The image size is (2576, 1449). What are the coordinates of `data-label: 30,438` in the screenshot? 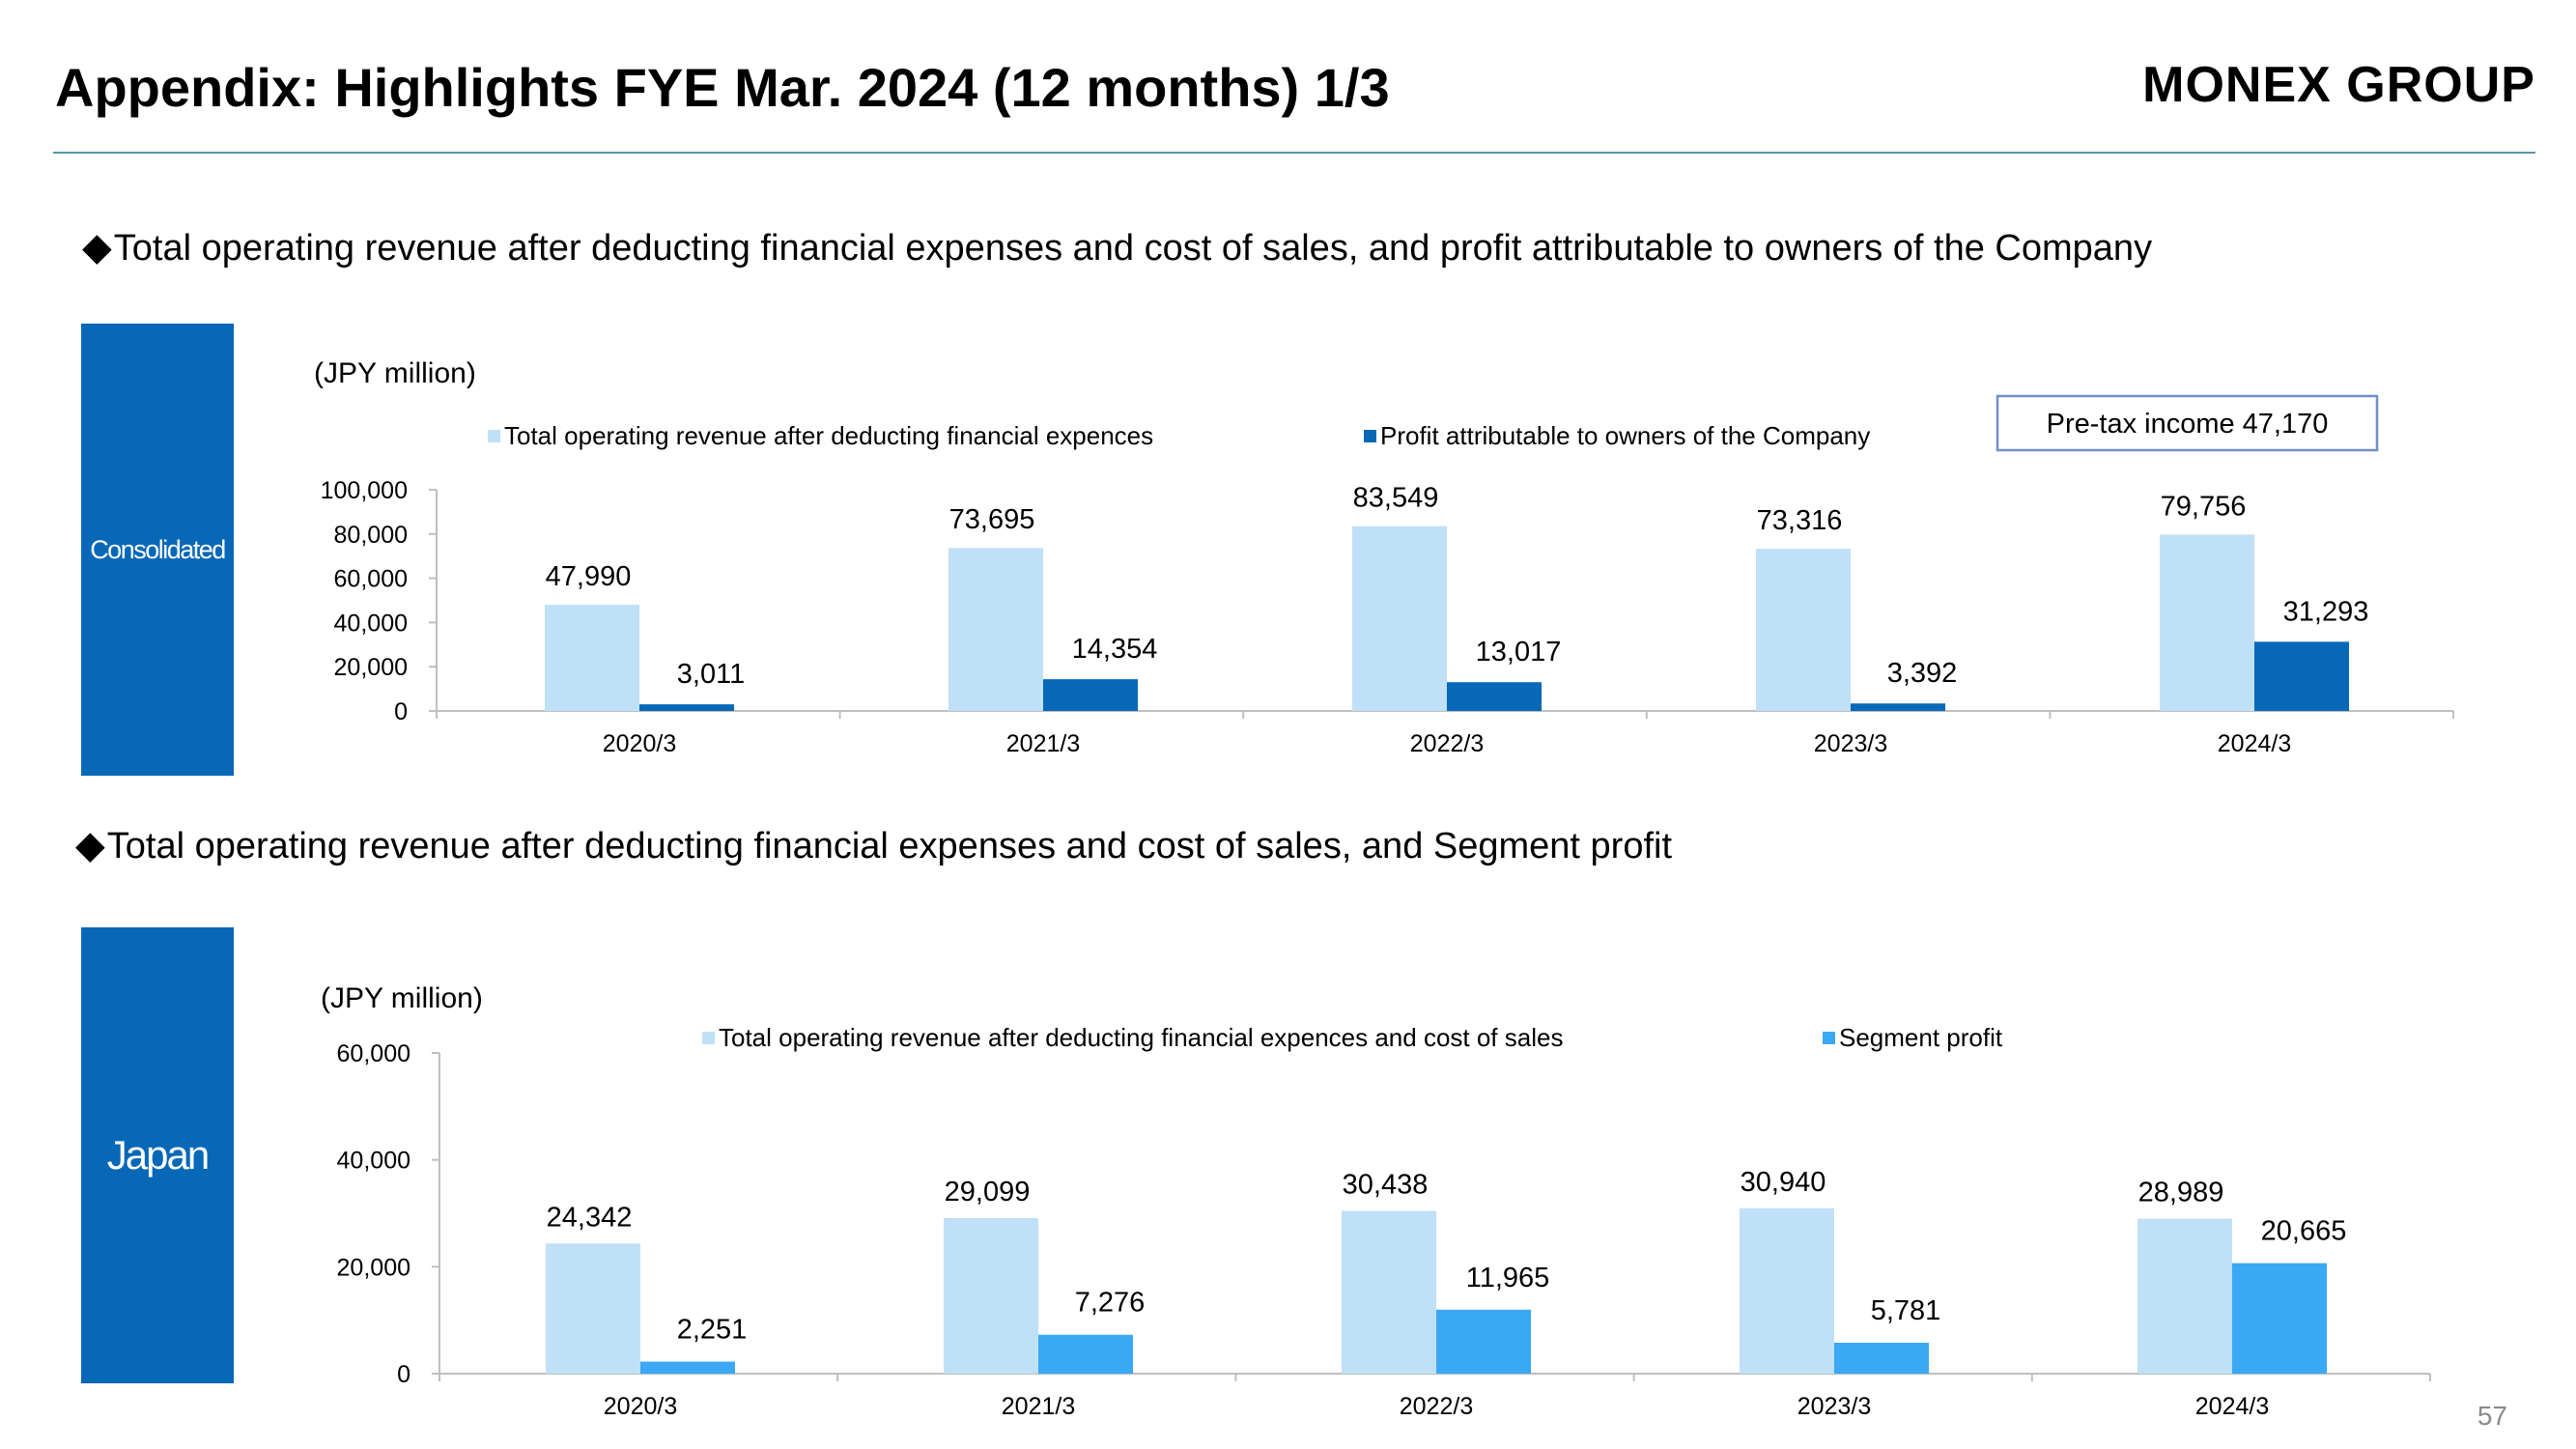 It's located at (1386, 1185).